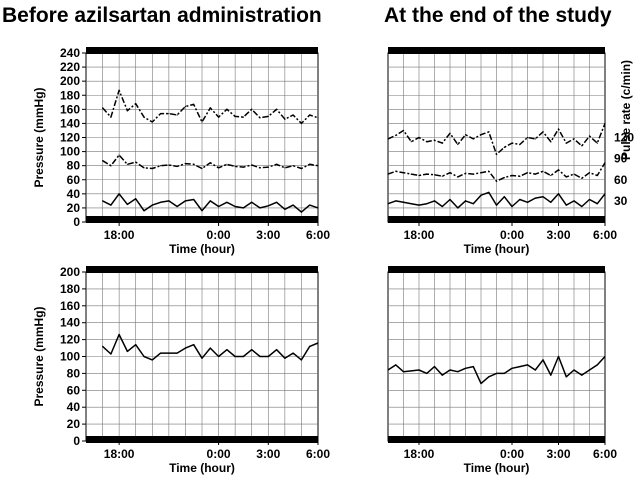  Describe the element at coordinates (74, 166) in the screenshot. I see `y-tick-label: 80` at that location.